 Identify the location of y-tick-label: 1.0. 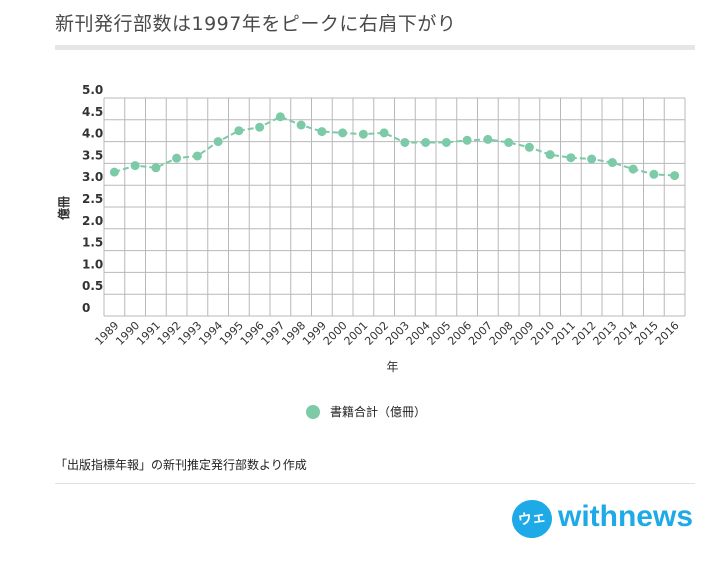
(92, 264).